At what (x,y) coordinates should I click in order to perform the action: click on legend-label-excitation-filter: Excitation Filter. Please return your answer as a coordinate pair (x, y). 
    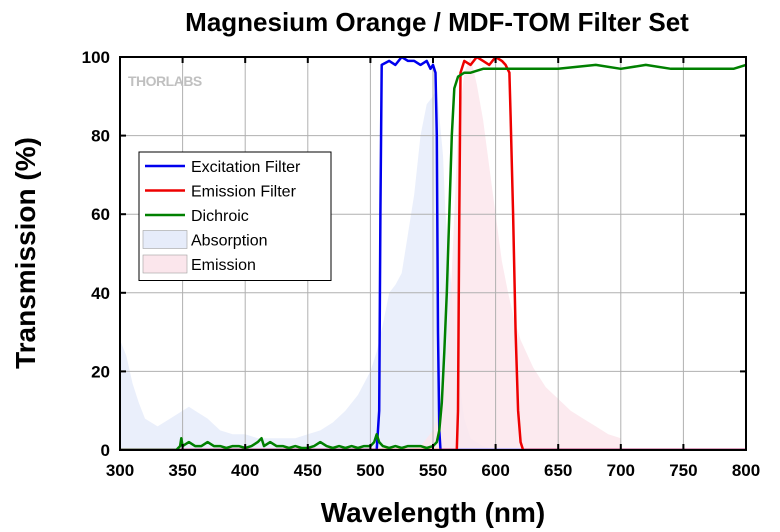
    Looking at the image, I should click on (246, 167).